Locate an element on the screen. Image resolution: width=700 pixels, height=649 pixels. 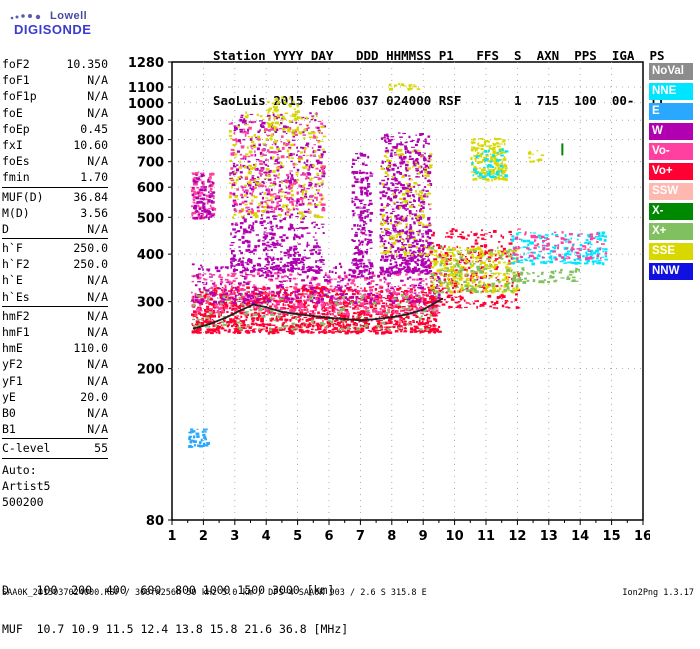
y-tick-label: 200 is located at coordinates (150, 370).